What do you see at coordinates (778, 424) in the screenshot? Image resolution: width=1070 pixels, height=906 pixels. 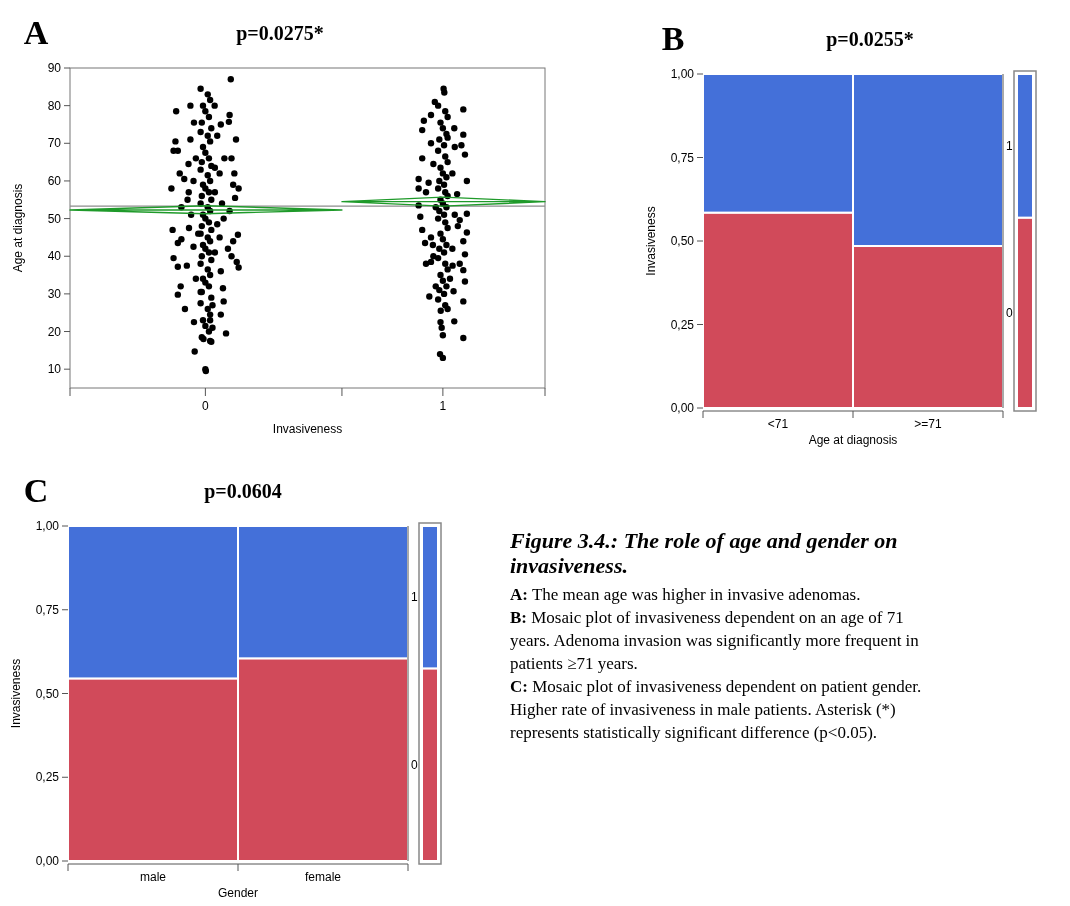 I see `x-tick-label: <71` at bounding box center [778, 424].